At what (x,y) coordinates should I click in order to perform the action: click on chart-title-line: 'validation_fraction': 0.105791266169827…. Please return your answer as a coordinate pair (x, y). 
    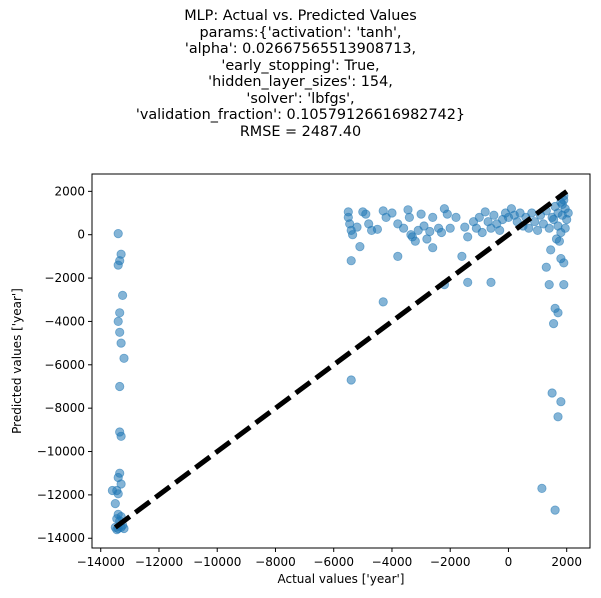
    Looking at the image, I should click on (300, 115).